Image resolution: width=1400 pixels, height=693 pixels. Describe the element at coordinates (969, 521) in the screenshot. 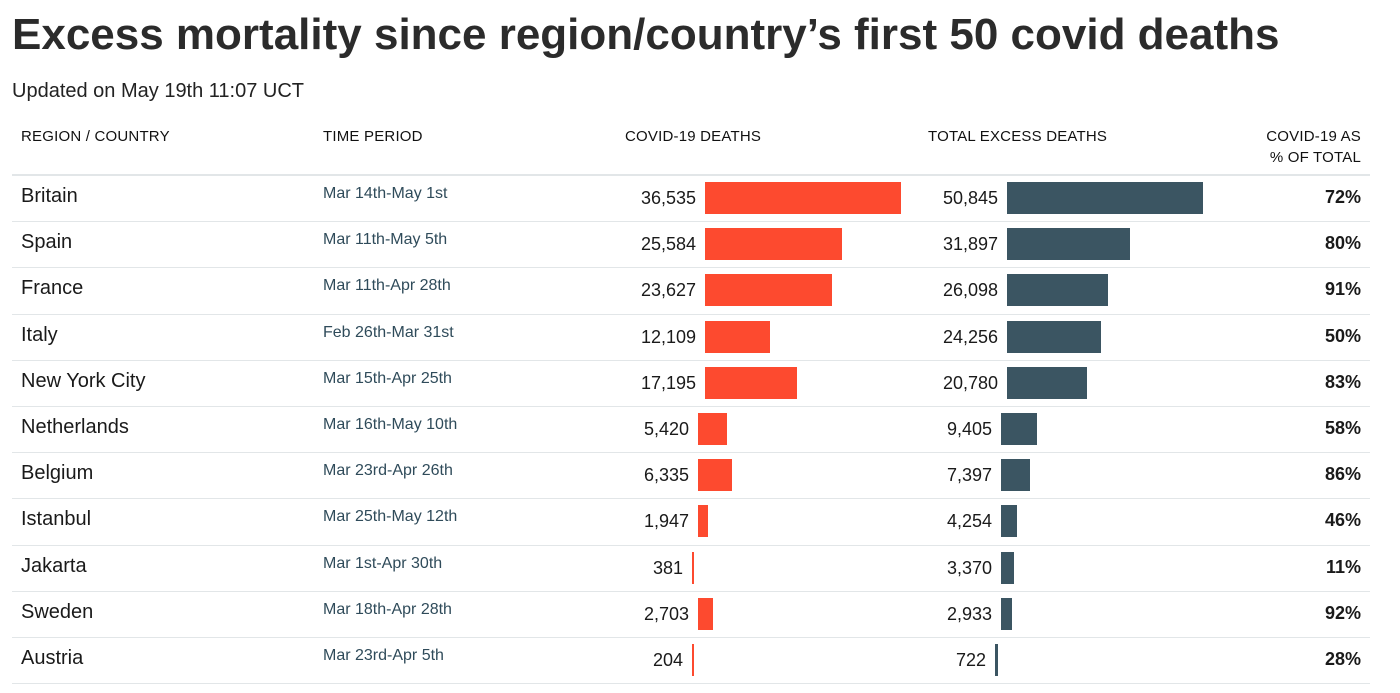

I see `excess-deaths-value: 4,254` at that location.